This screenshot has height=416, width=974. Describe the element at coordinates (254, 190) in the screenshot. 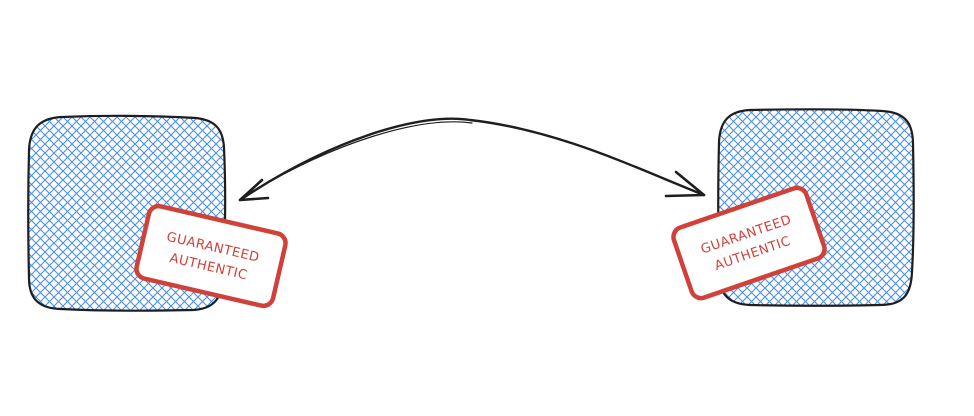

I see `arrowhead-left-icon` at that location.